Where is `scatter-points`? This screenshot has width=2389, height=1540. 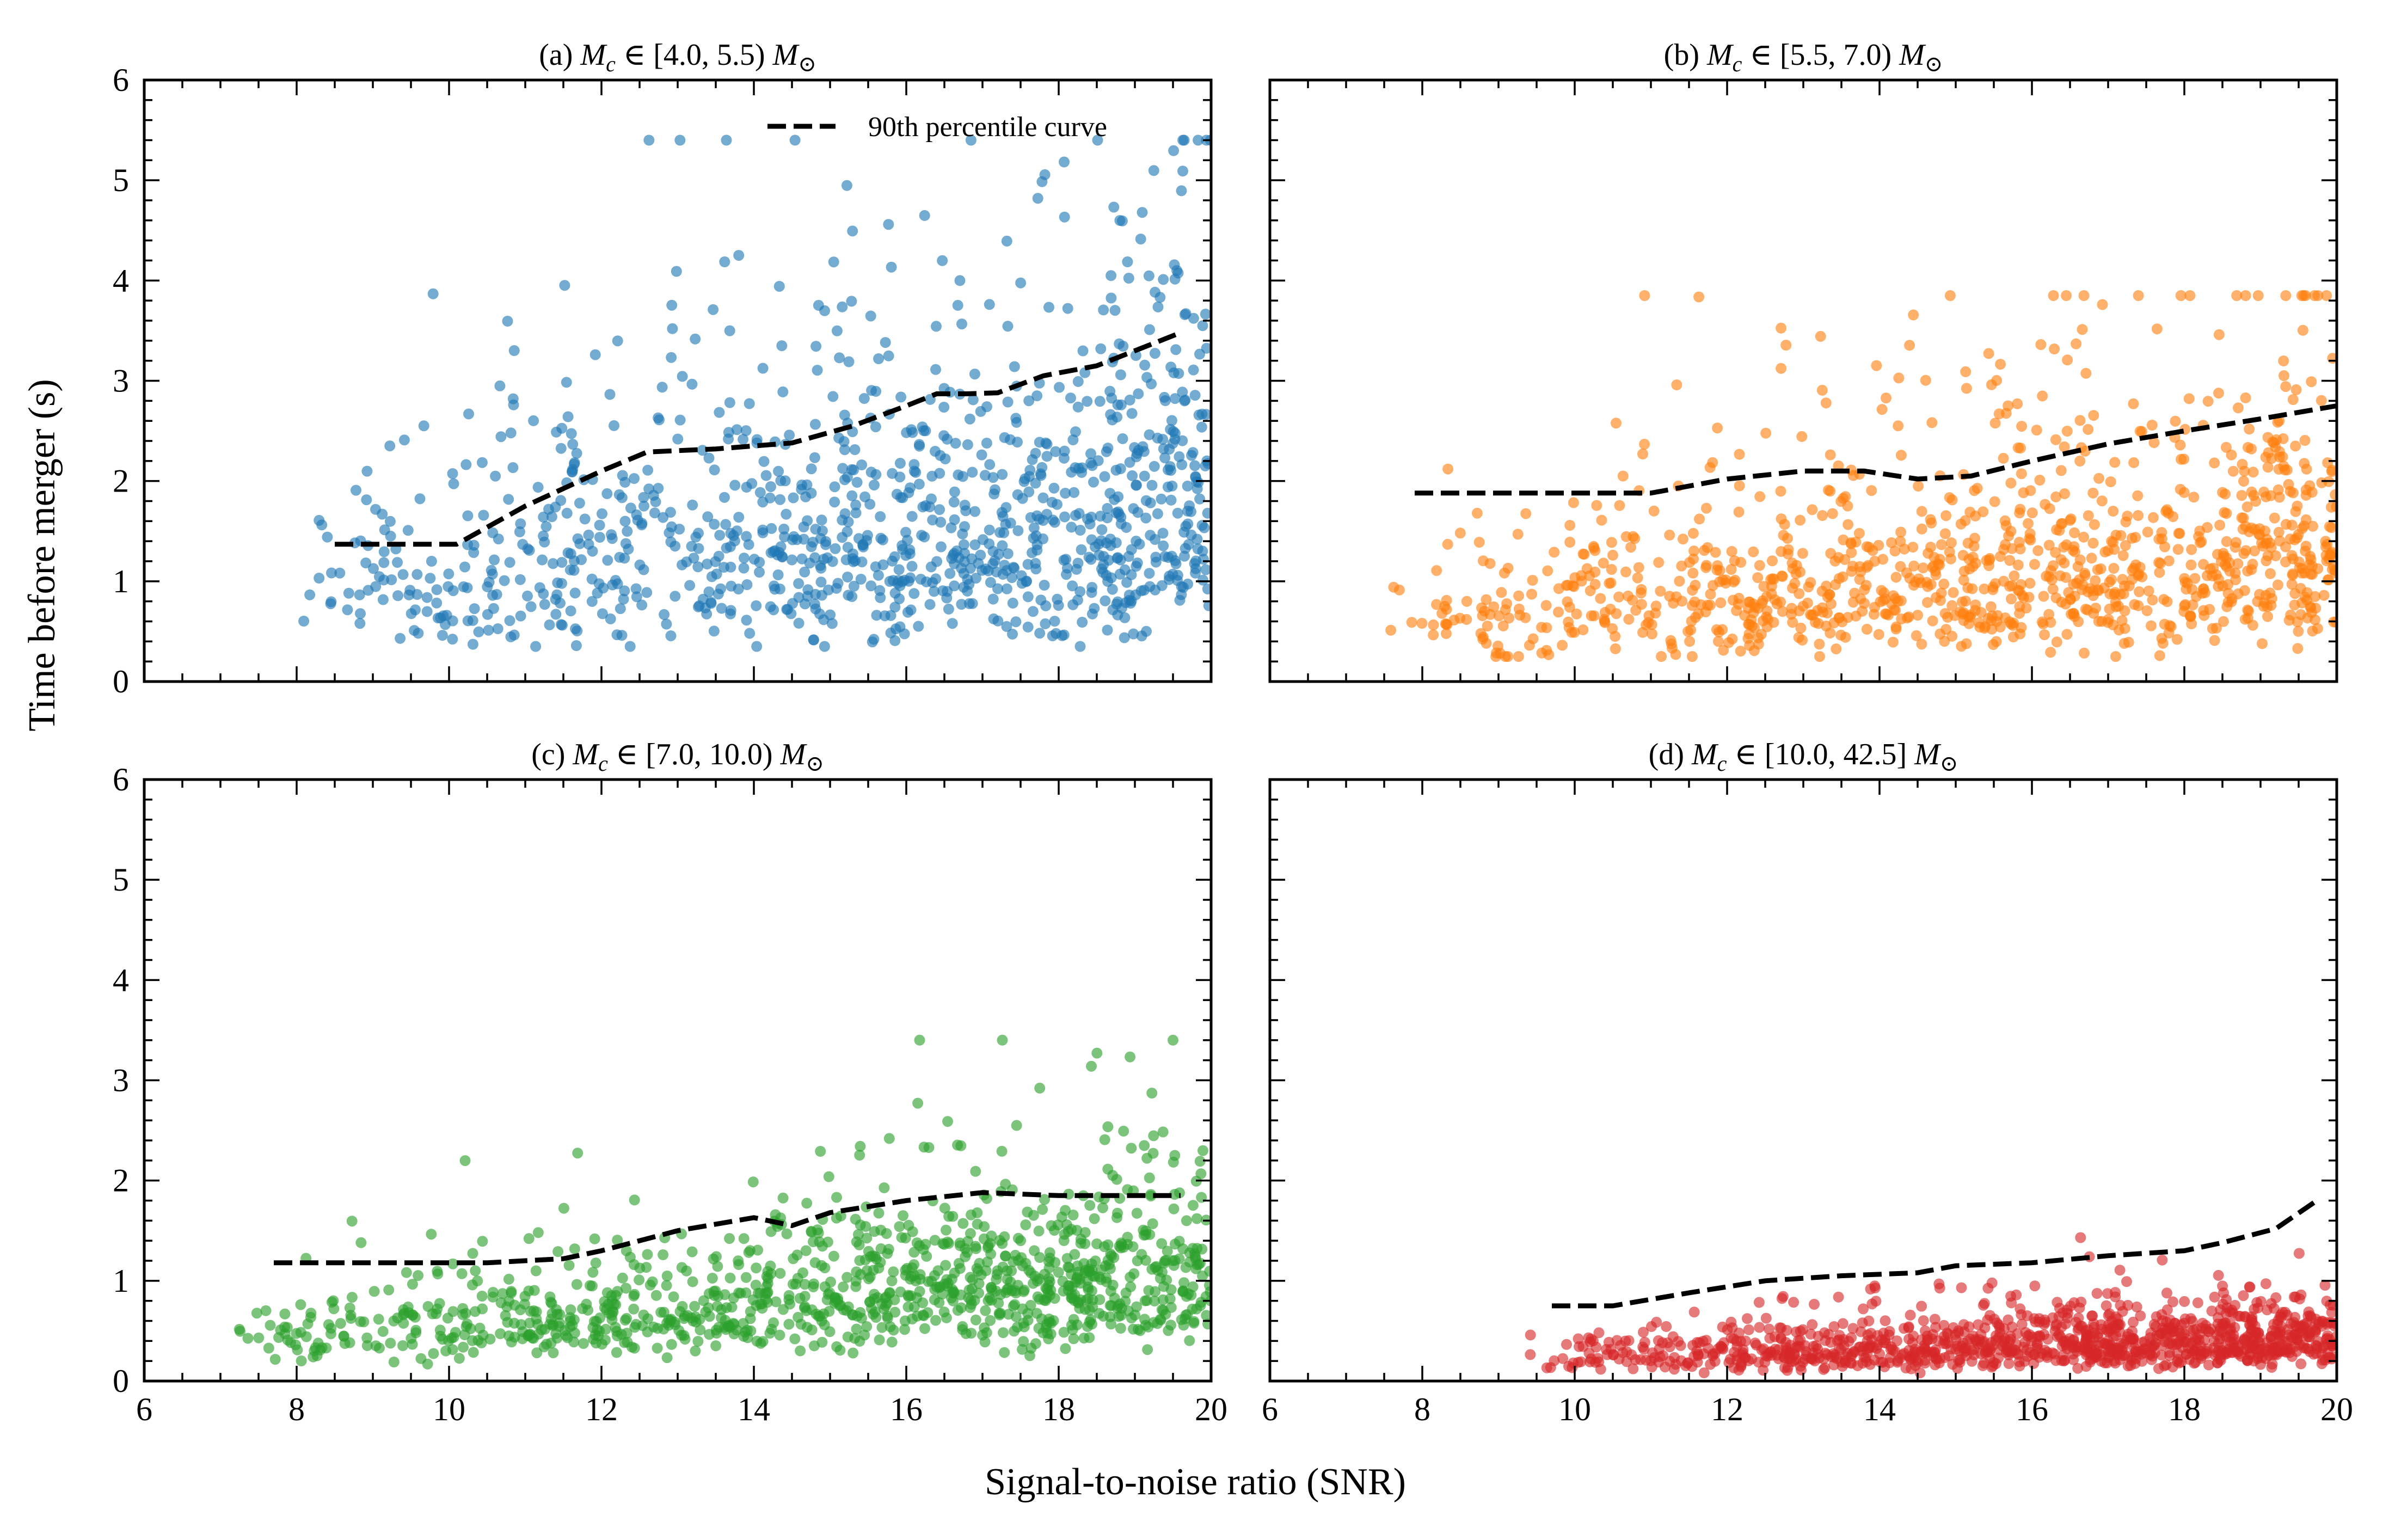 scatter-points is located at coordinates (1861, 476).